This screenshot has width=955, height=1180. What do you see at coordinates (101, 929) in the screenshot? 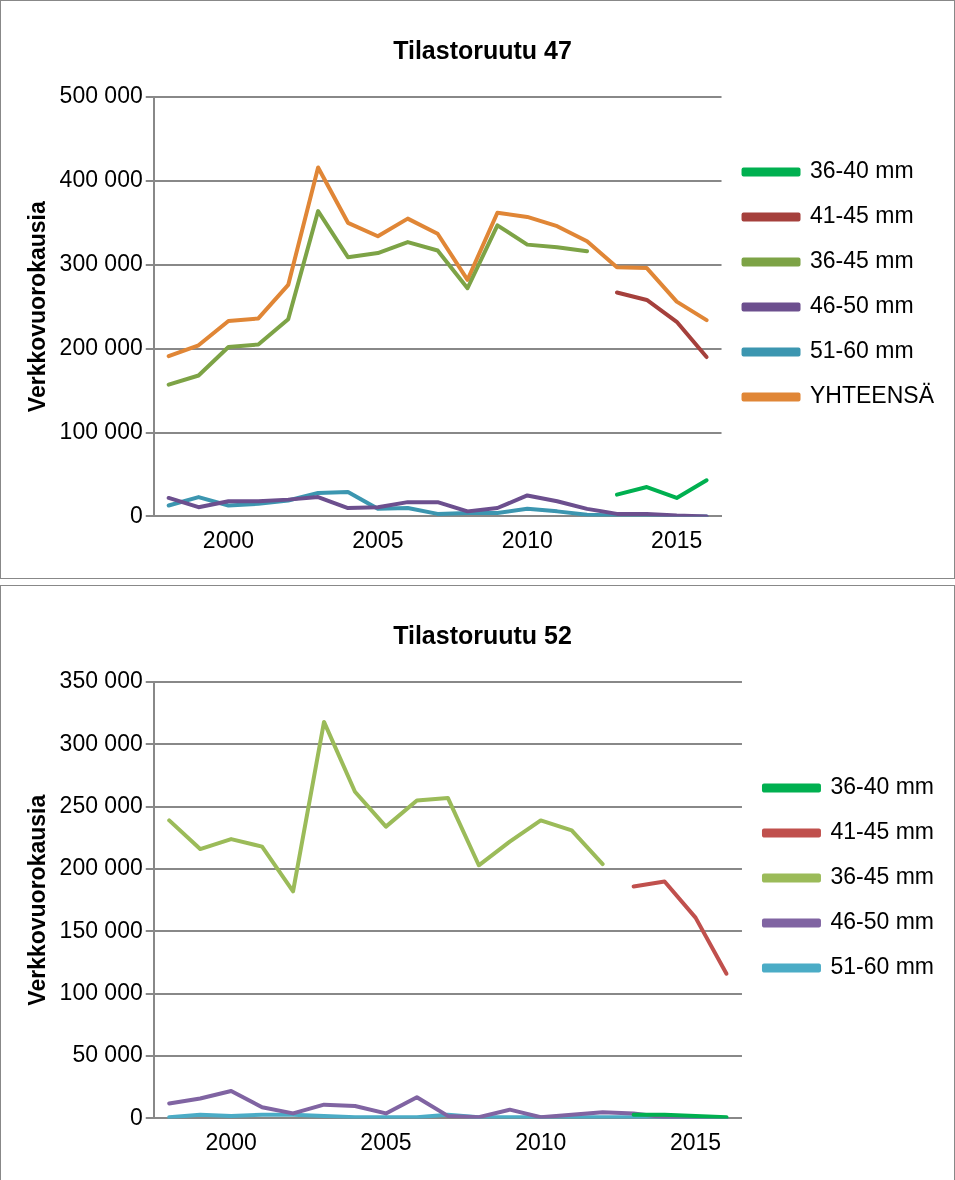
I see `y-tick-label: 150 000` at bounding box center [101, 929].